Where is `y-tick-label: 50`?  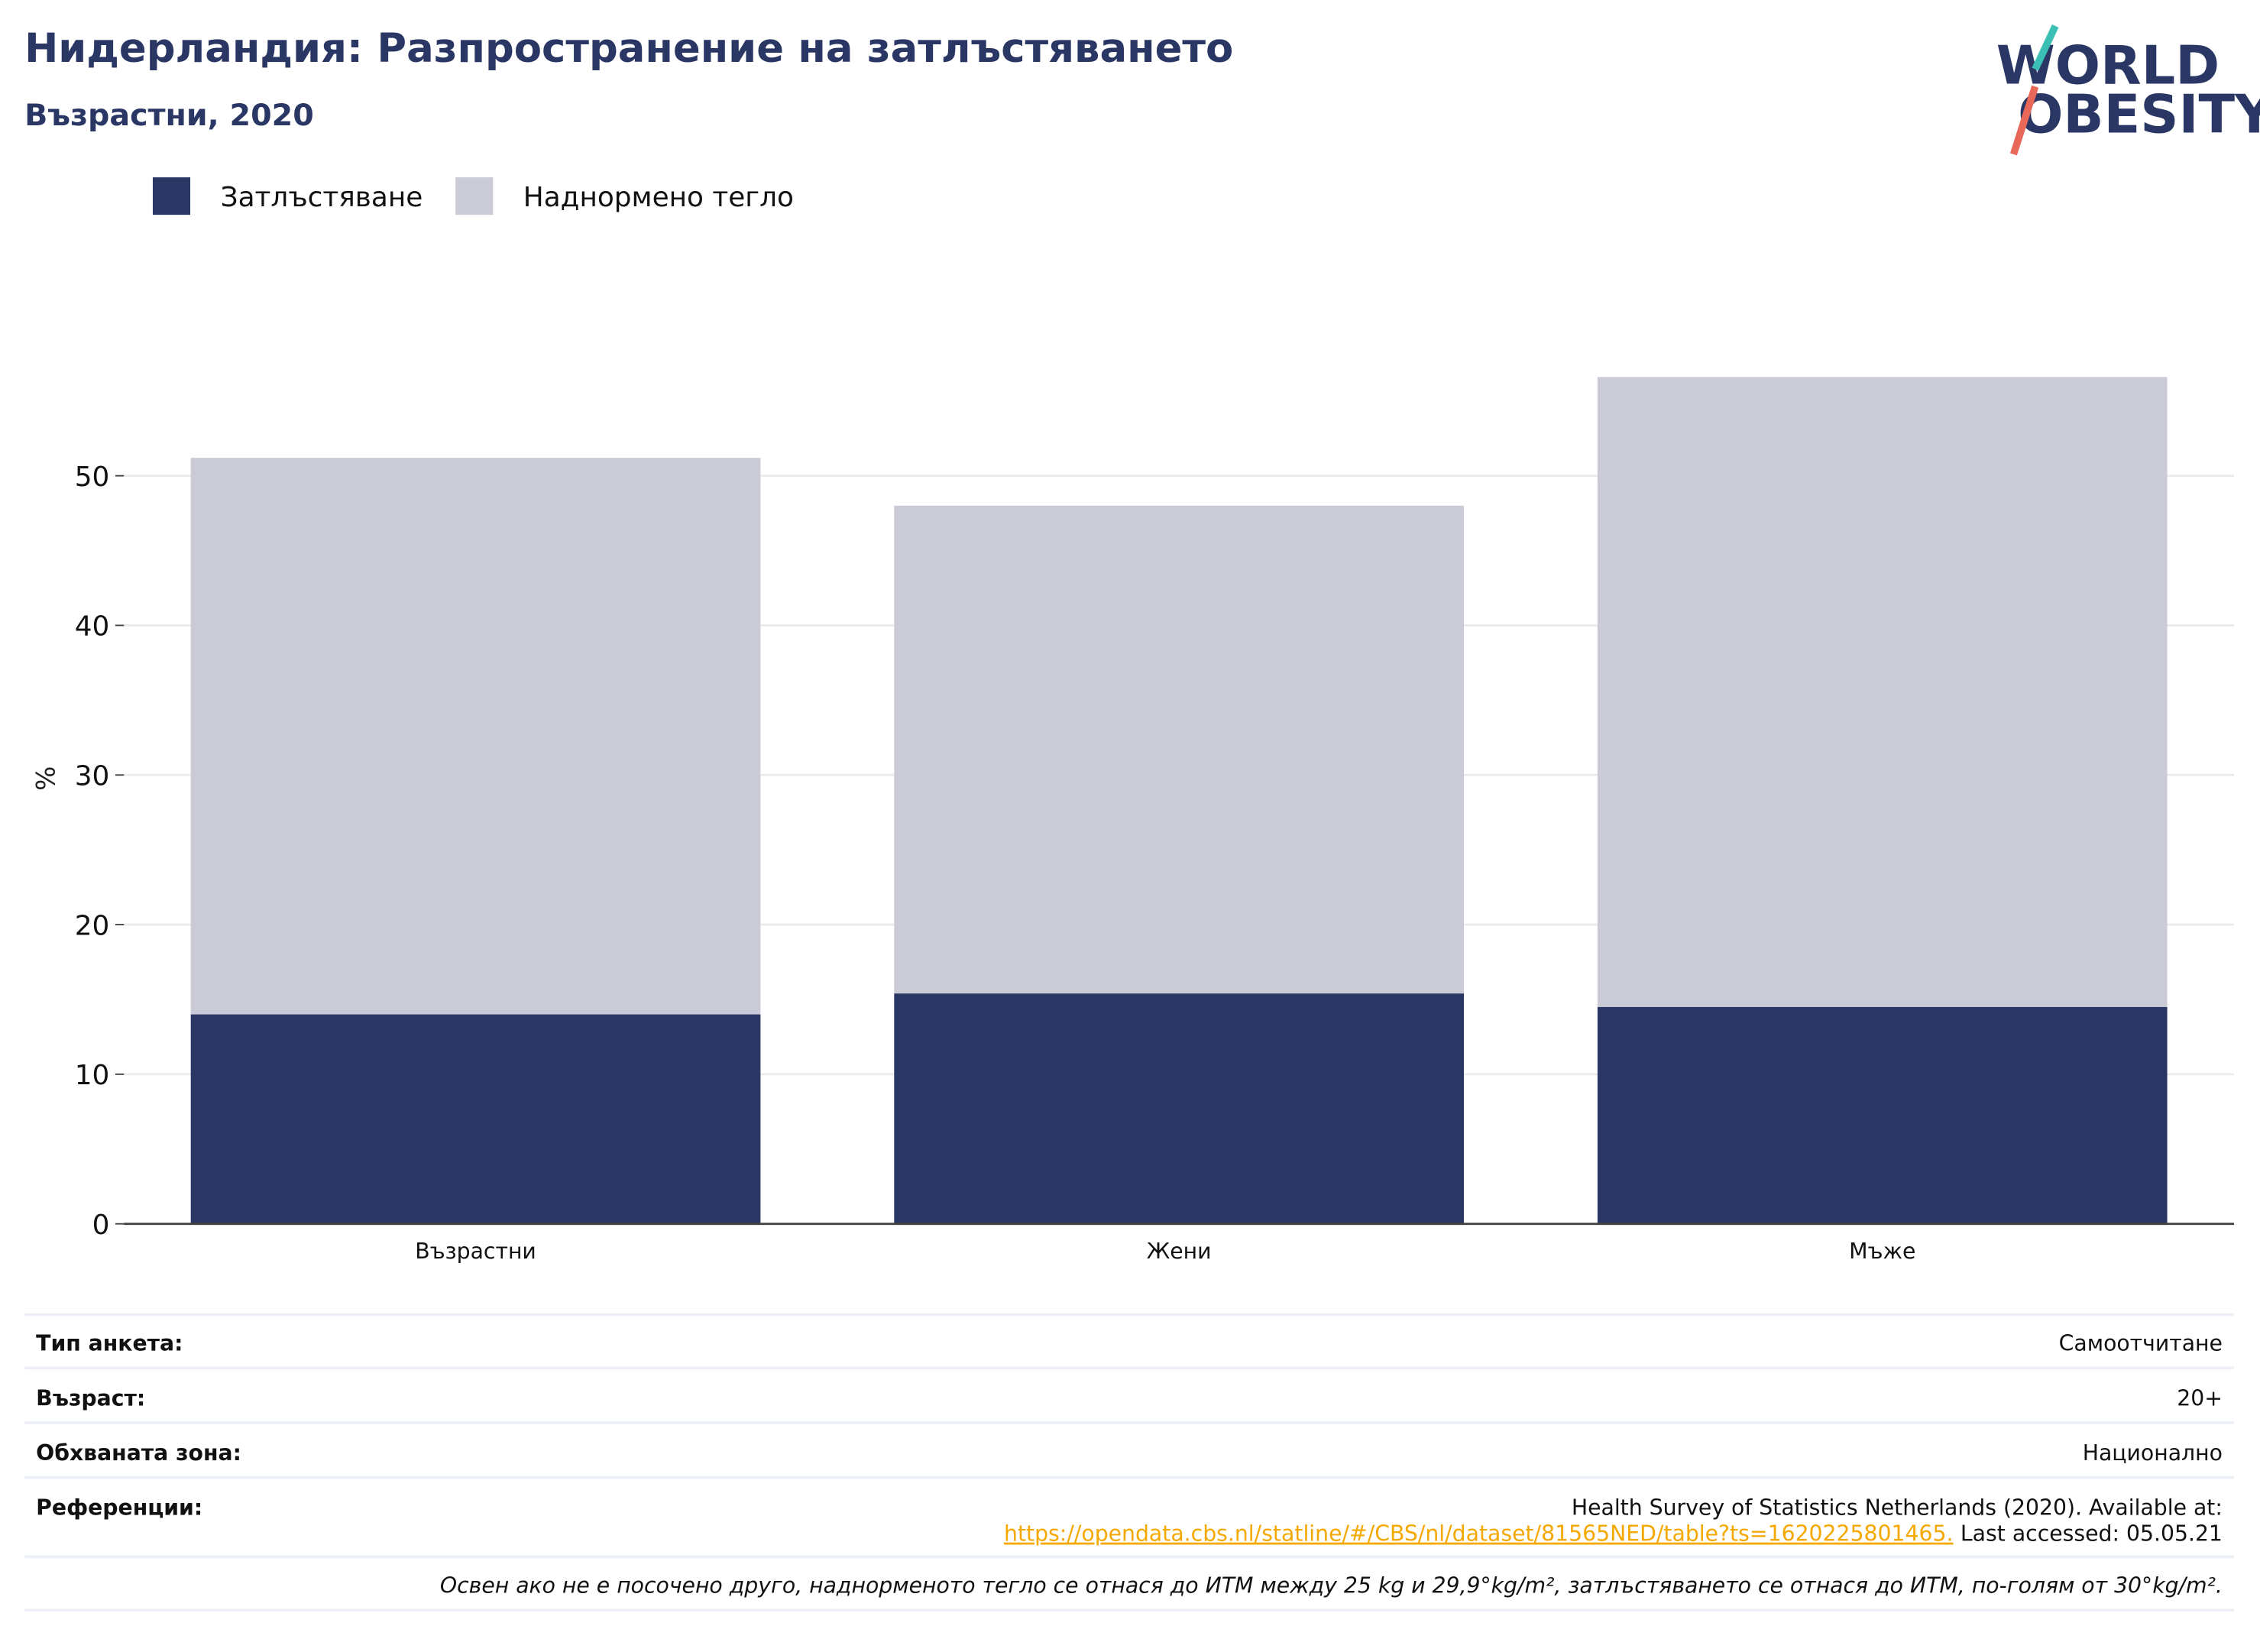 y-tick-label: 50 is located at coordinates (92, 477).